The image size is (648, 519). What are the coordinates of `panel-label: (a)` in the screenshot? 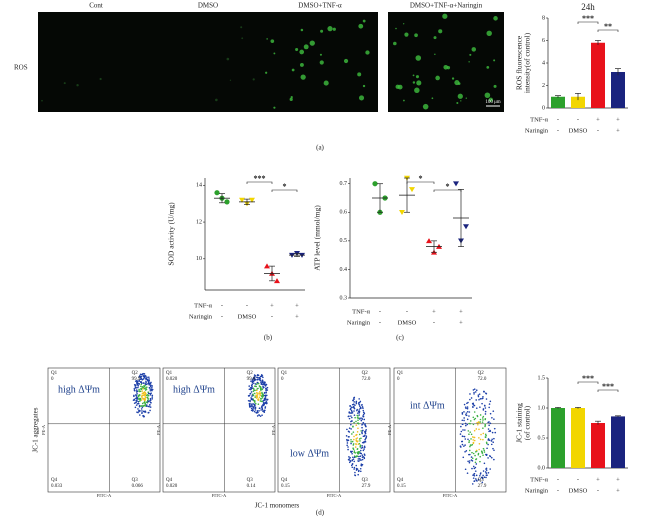 It's located at (320, 148).